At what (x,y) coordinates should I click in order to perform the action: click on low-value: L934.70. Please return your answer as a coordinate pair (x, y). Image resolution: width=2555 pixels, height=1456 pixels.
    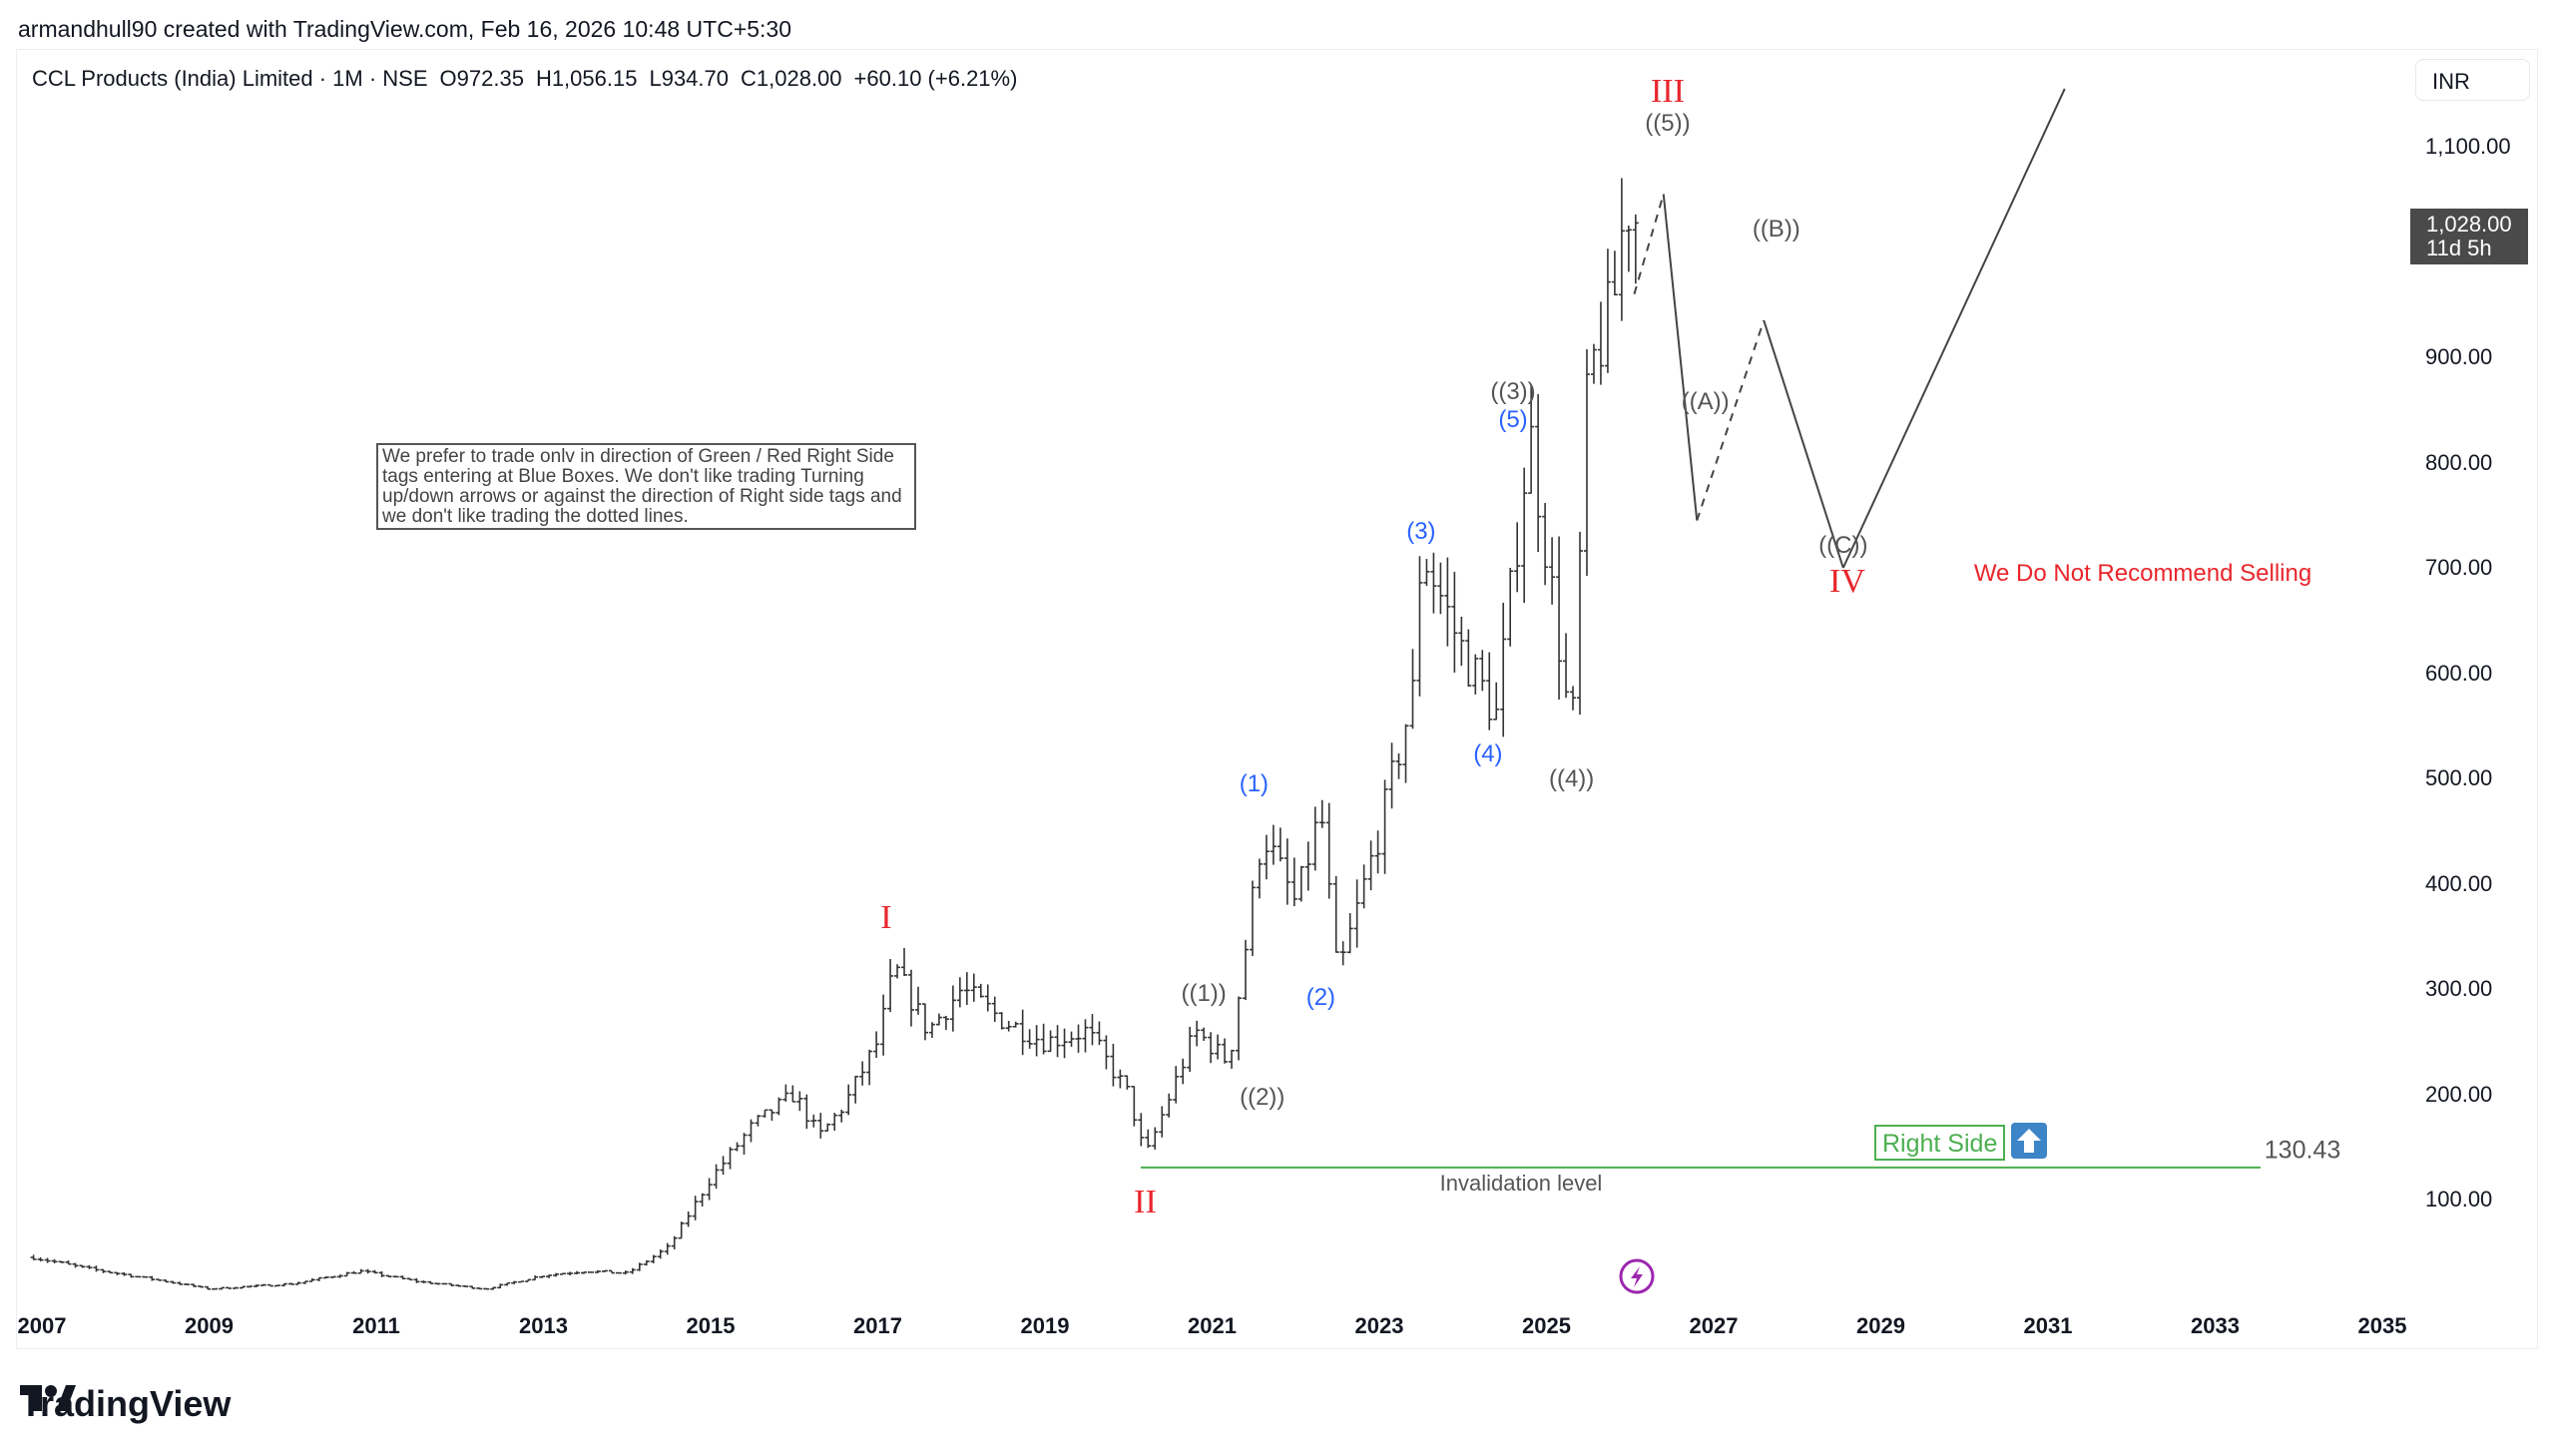
    Looking at the image, I should click on (689, 78).